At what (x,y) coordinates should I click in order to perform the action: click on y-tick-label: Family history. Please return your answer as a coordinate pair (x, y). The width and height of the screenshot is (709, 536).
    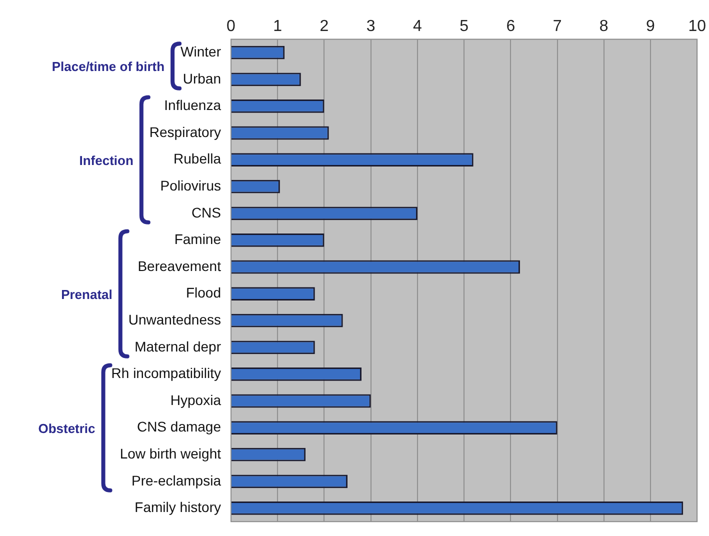
    Looking at the image, I should click on (177, 507).